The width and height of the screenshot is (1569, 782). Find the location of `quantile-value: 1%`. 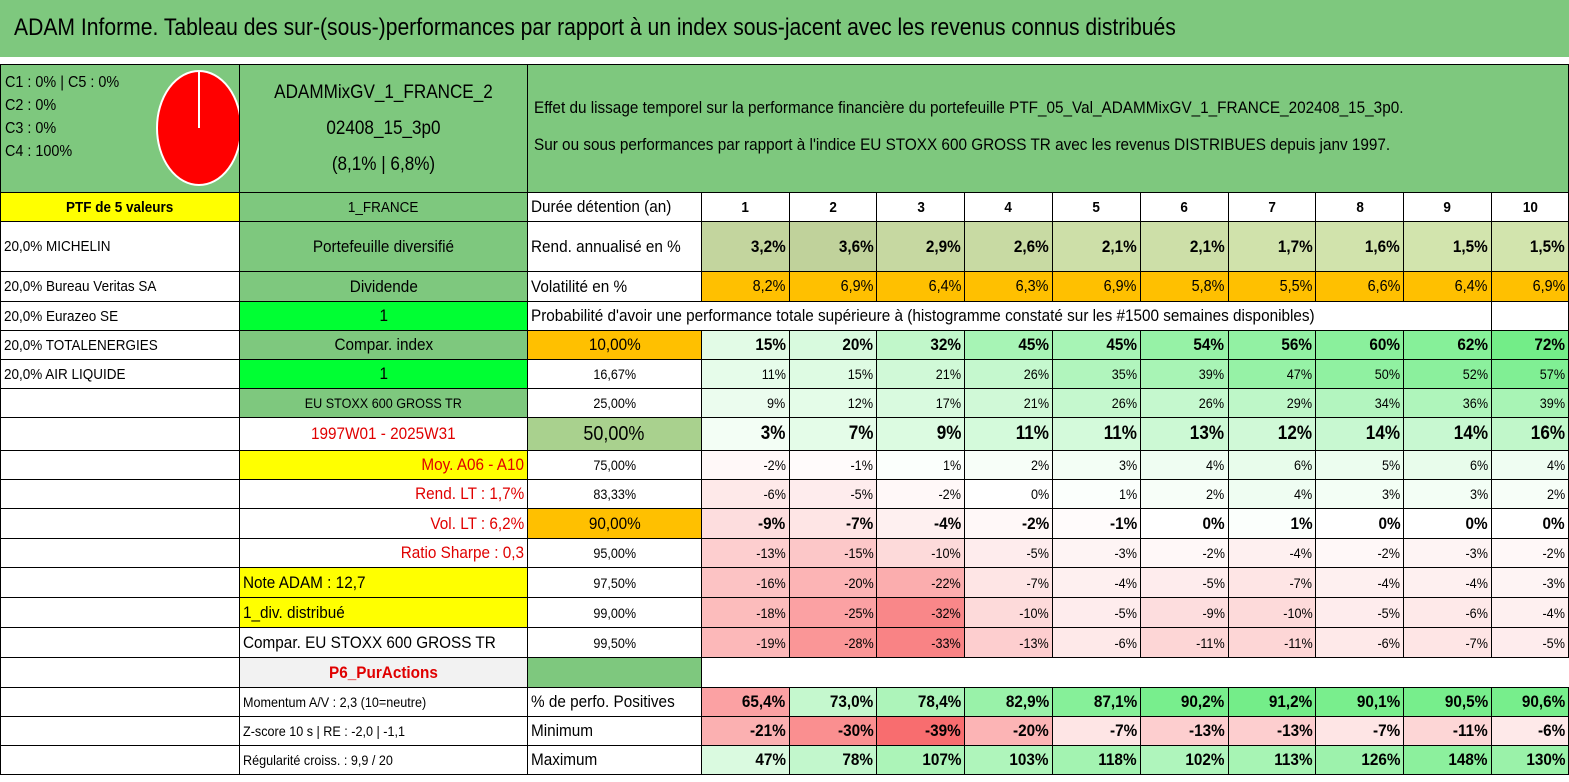

quantile-value: 1% is located at coordinates (1272, 523).